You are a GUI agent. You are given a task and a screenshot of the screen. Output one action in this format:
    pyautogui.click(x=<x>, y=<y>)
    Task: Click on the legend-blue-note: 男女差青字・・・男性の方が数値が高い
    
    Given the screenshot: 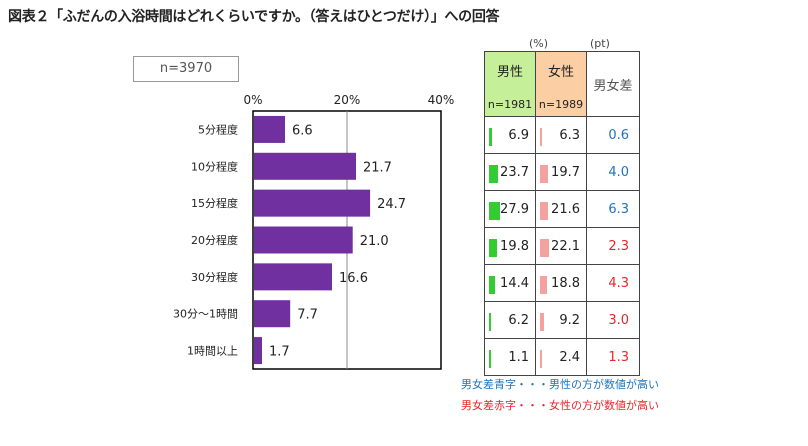 What is the action you would take?
    pyautogui.click(x=560, y=384)
    